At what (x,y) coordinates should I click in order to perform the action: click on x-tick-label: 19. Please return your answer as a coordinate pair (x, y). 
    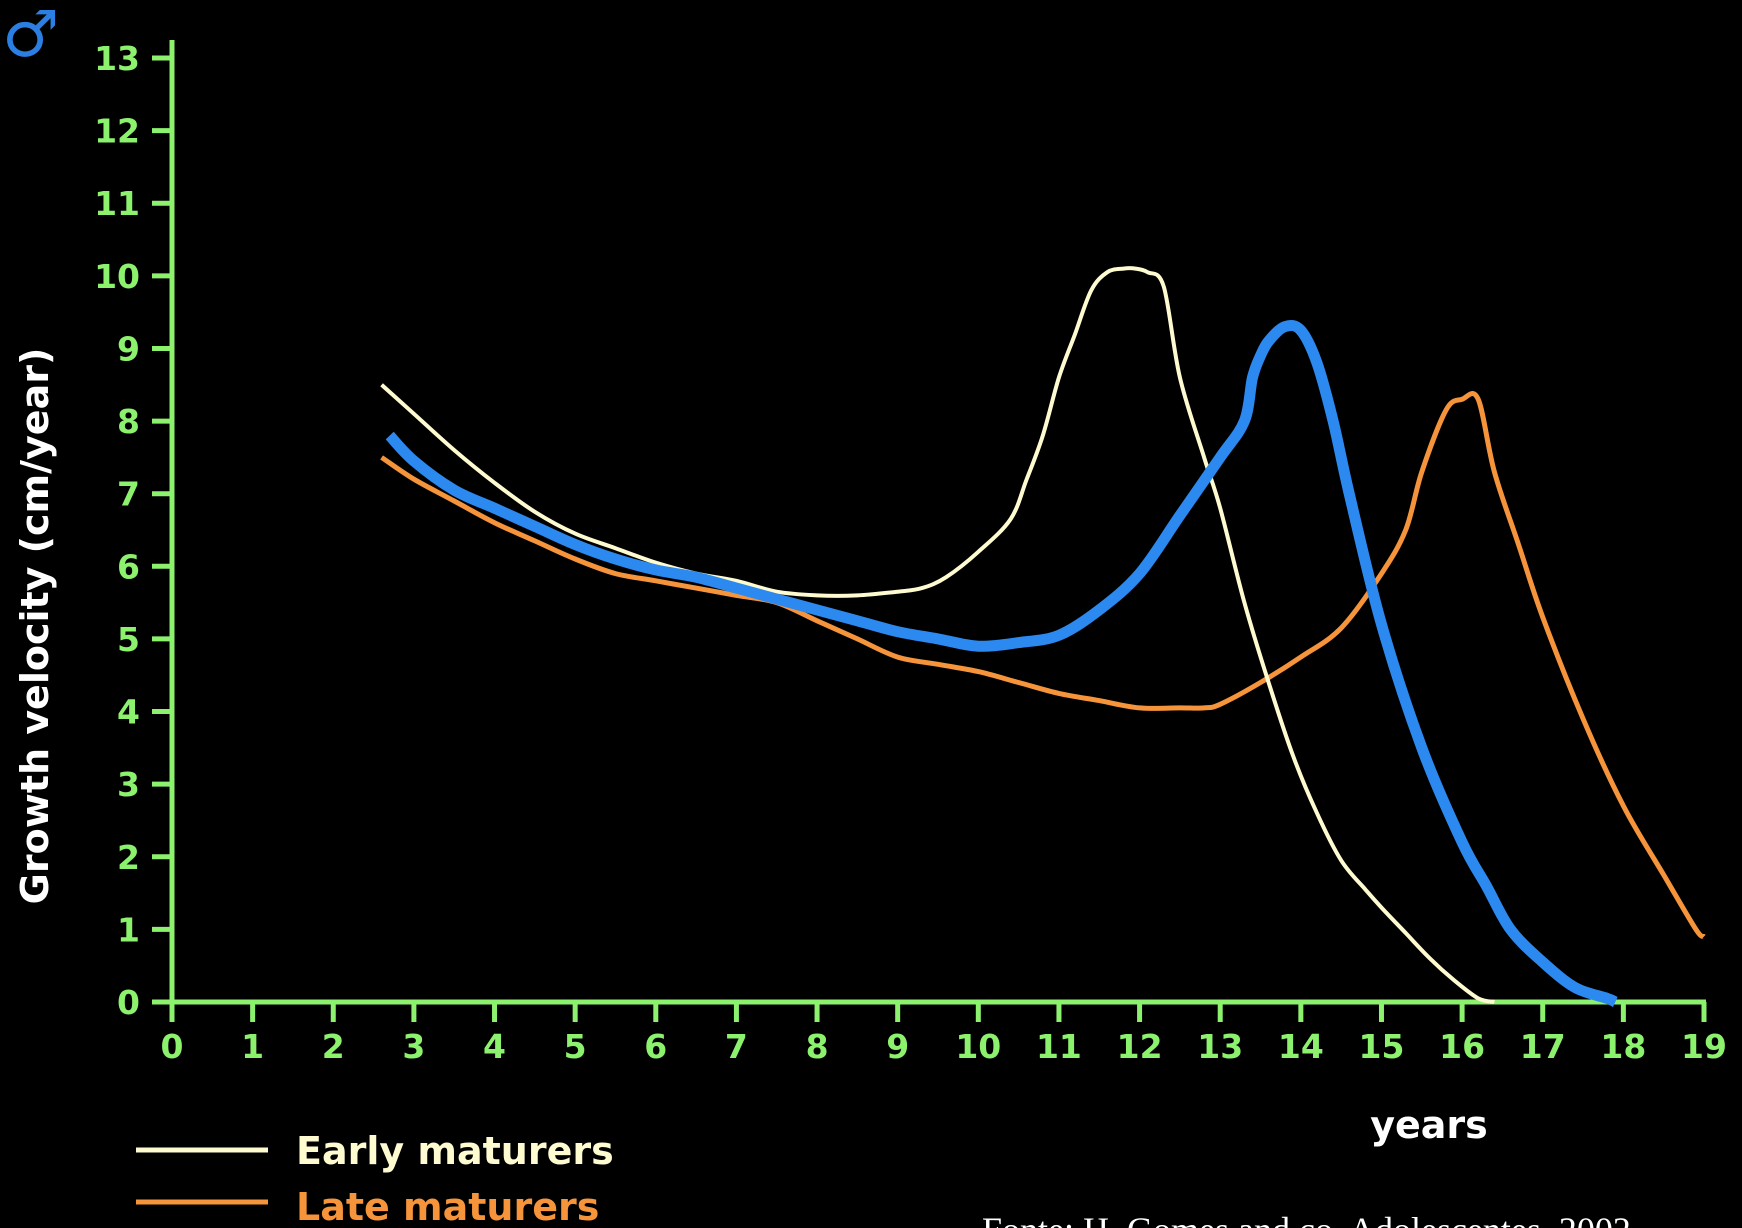
    Looking at the image, I should click on (1704, 1046).